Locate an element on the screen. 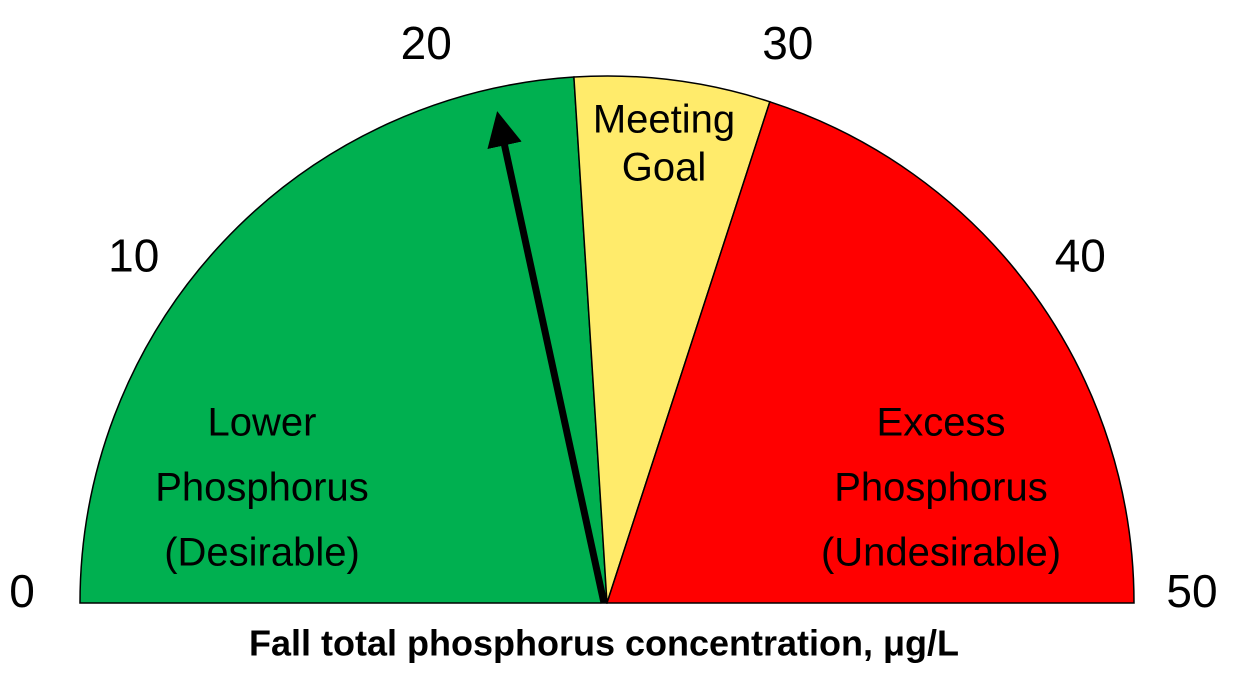  gauge-band is located at coordinates (672, 339).